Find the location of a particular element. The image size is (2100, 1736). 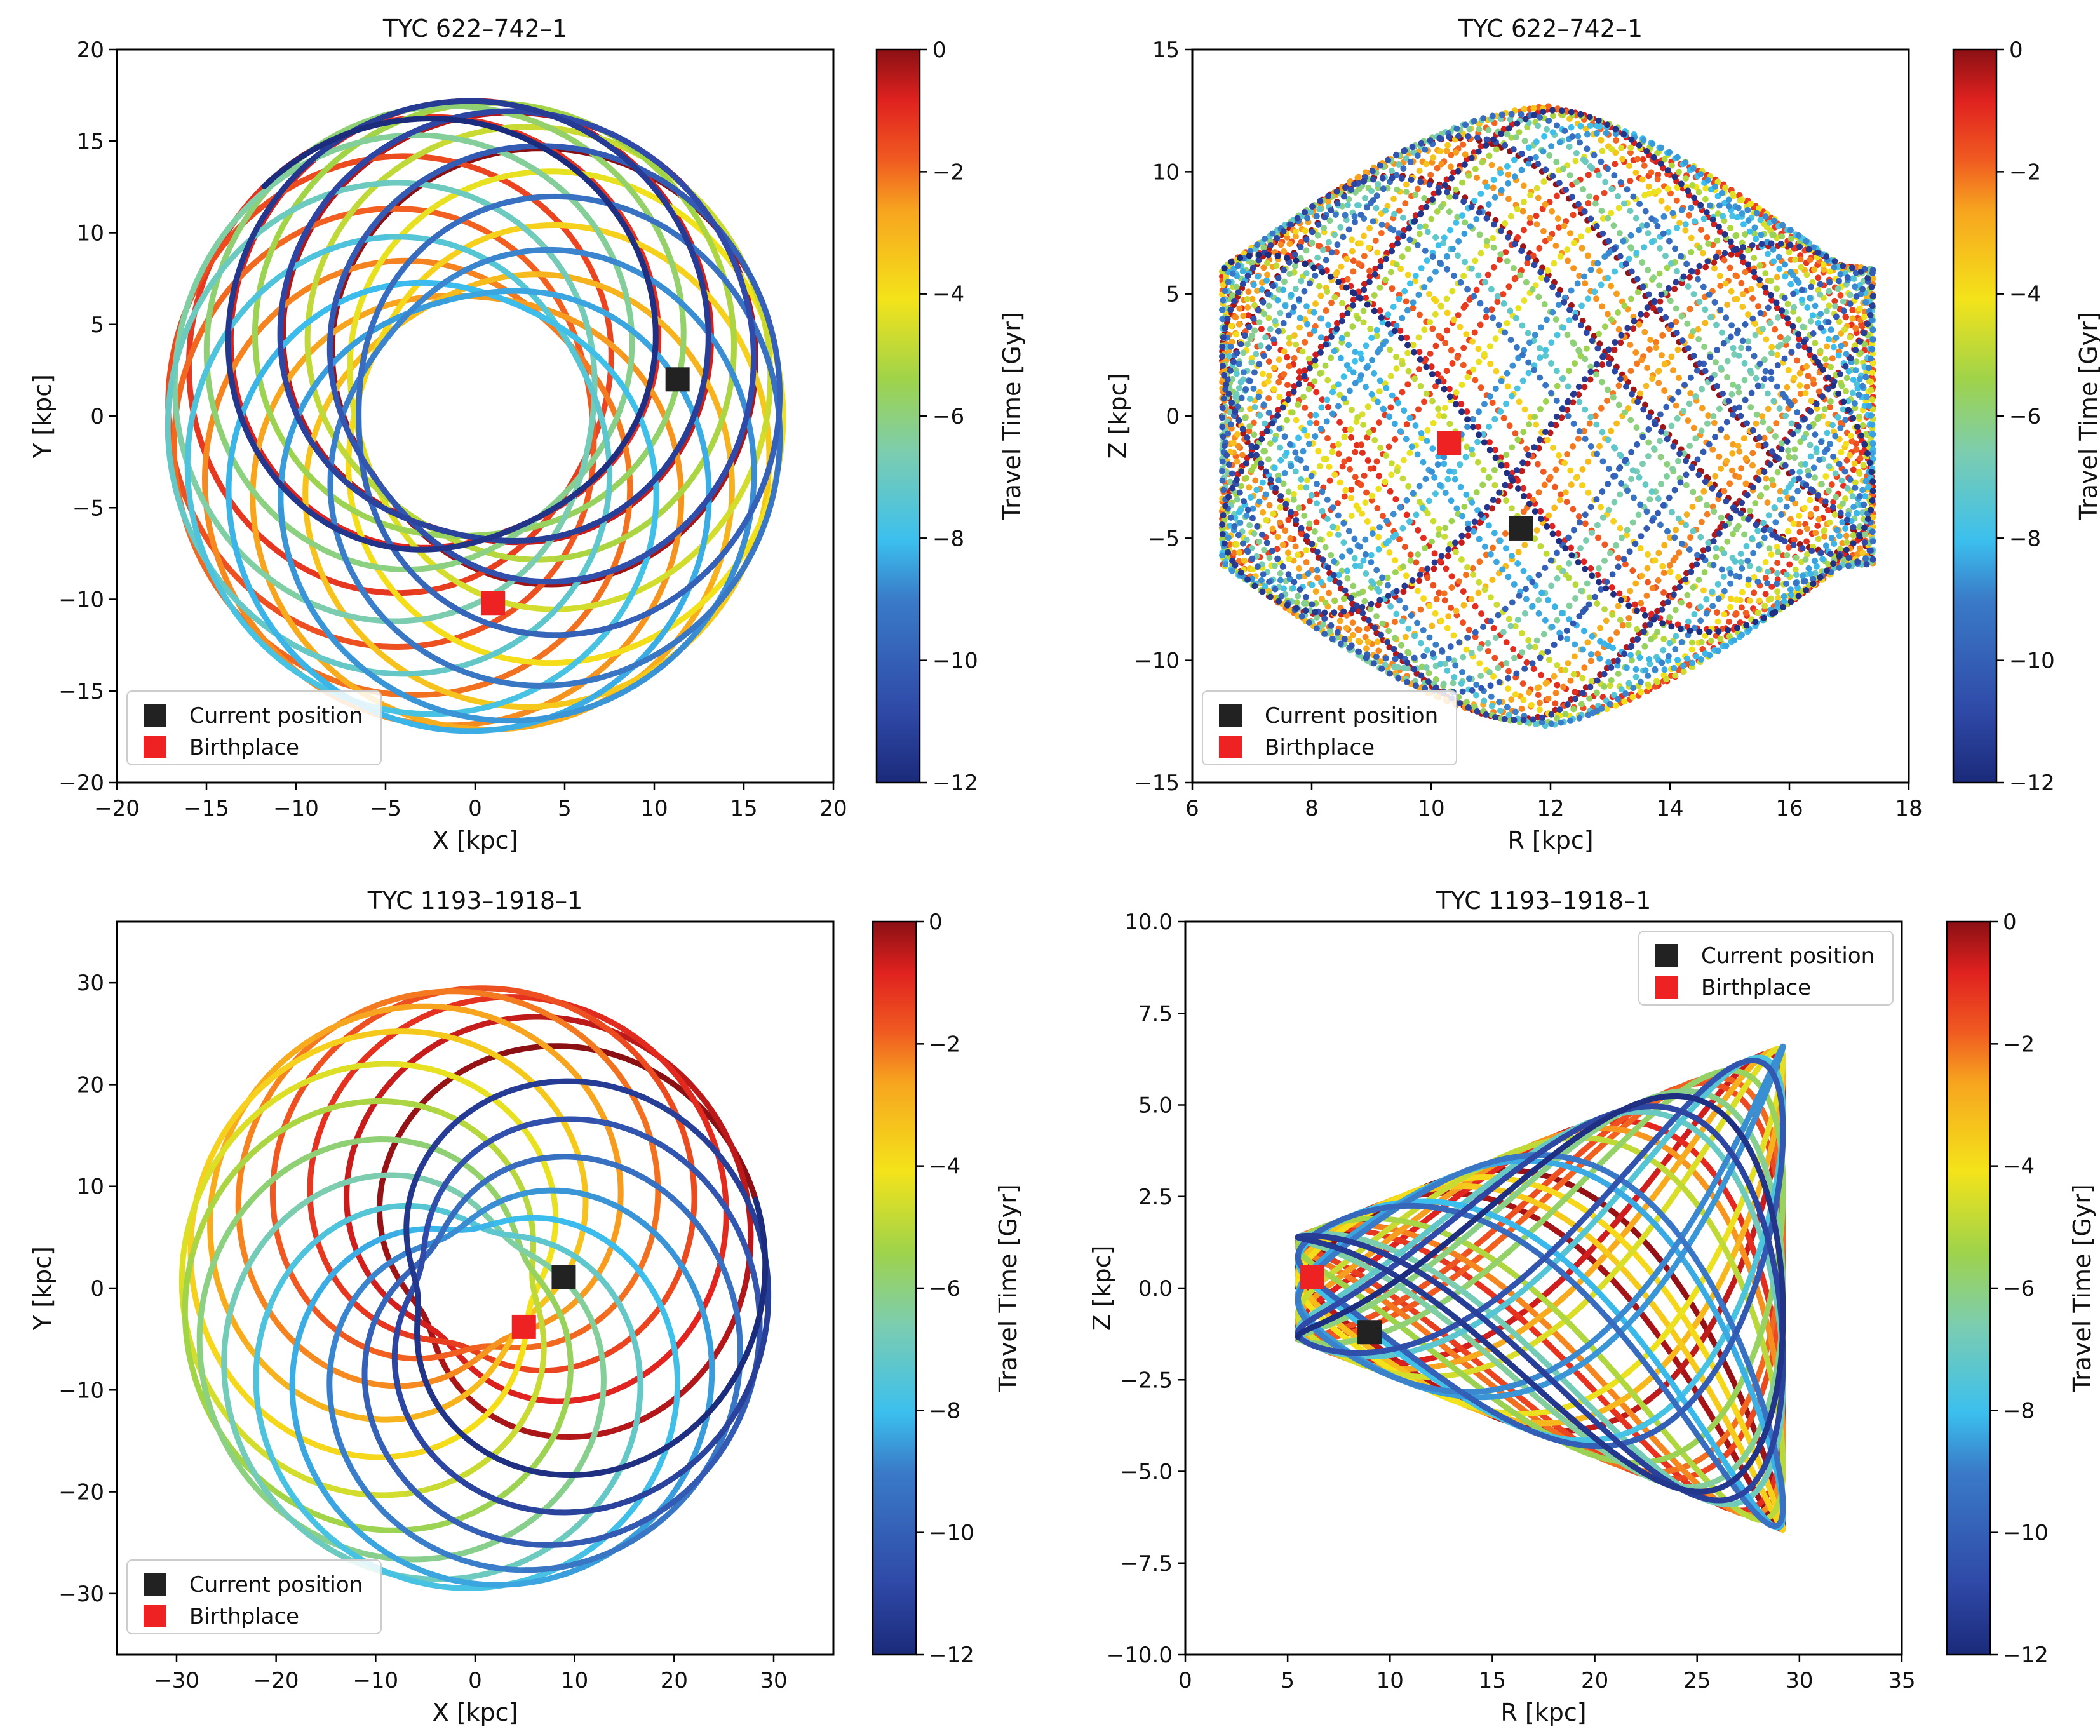

x-tick-label: −15 is located at coordinates (206, 808).